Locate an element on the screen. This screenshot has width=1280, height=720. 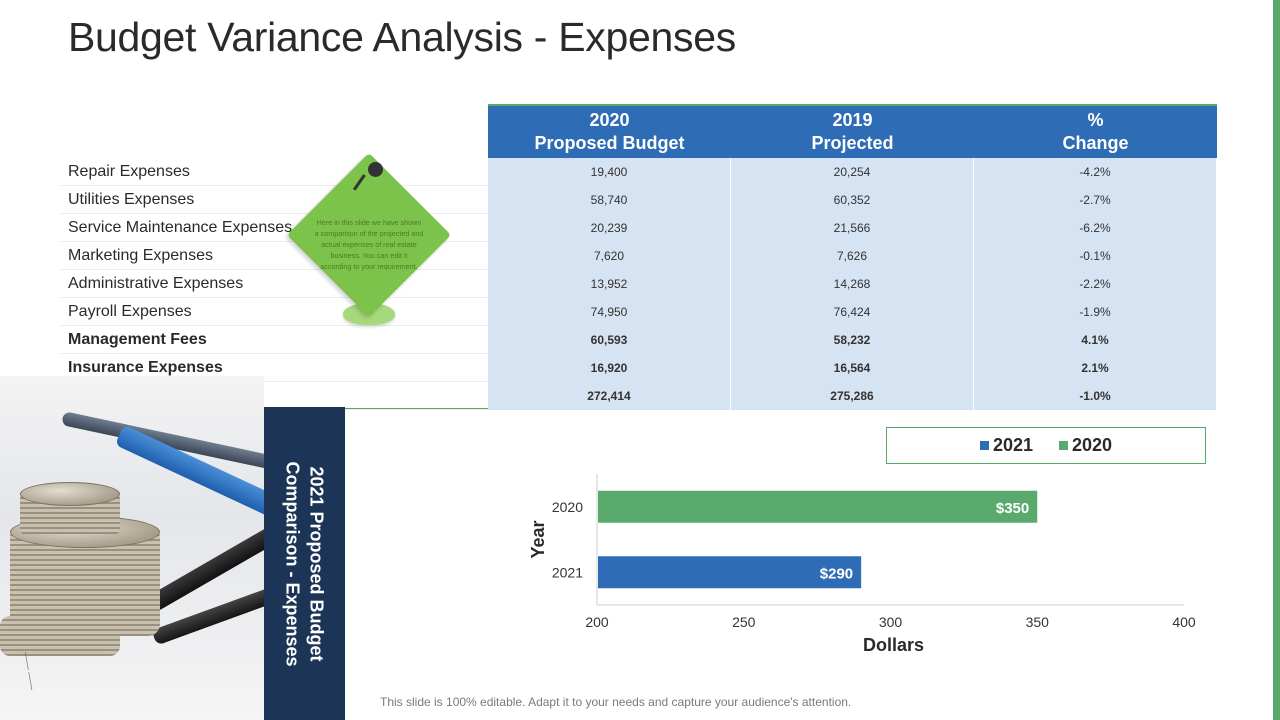
header-projected: 2019 Projected is located at coordinates (852, 132).